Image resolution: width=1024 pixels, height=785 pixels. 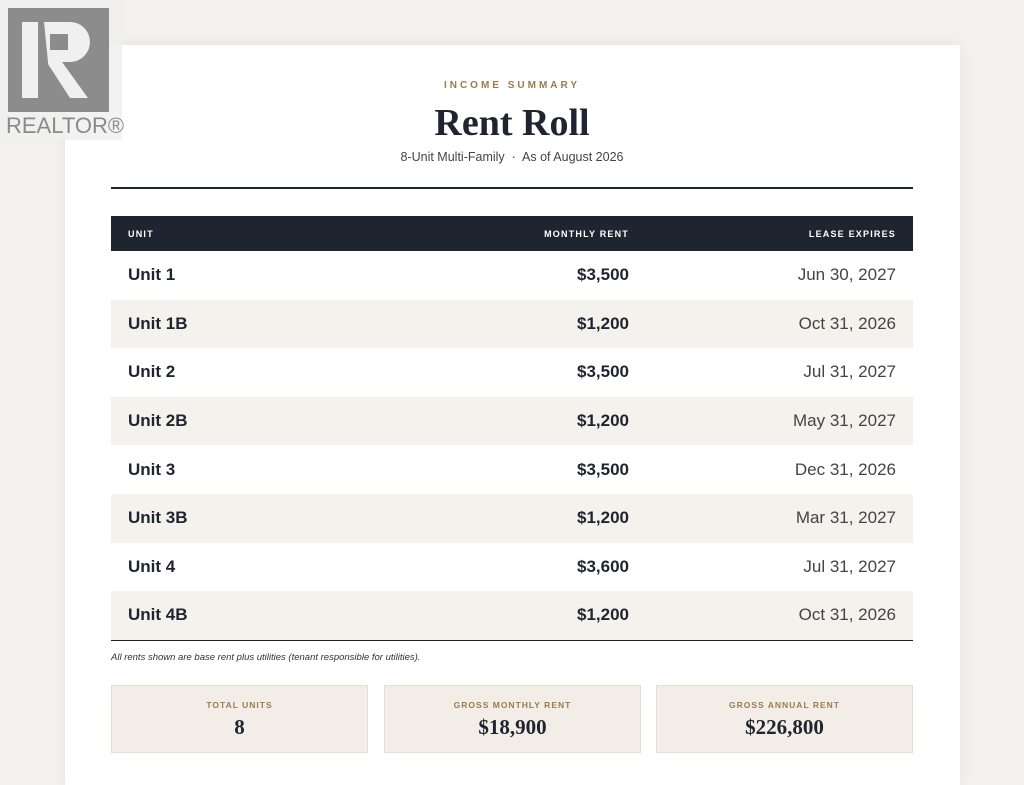 What do you see at coordinates (512, 372) in the screenshot?
I see `table-row: Unit 2 $3,500 Jul 31, 2027` at bounding box center [512, 372].